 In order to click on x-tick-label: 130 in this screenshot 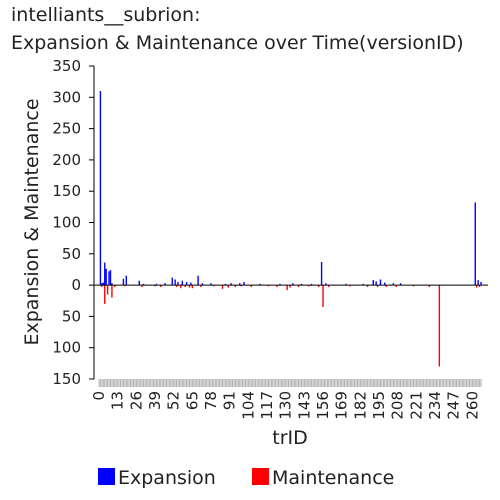, I will do `click(286, 405)`.